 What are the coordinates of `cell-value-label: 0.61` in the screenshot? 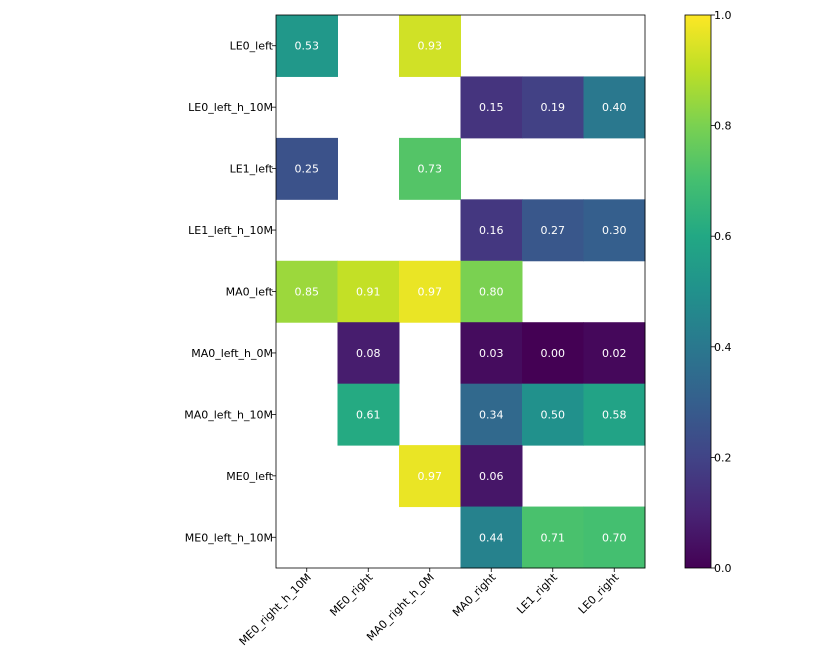 It's located at (368, 414).